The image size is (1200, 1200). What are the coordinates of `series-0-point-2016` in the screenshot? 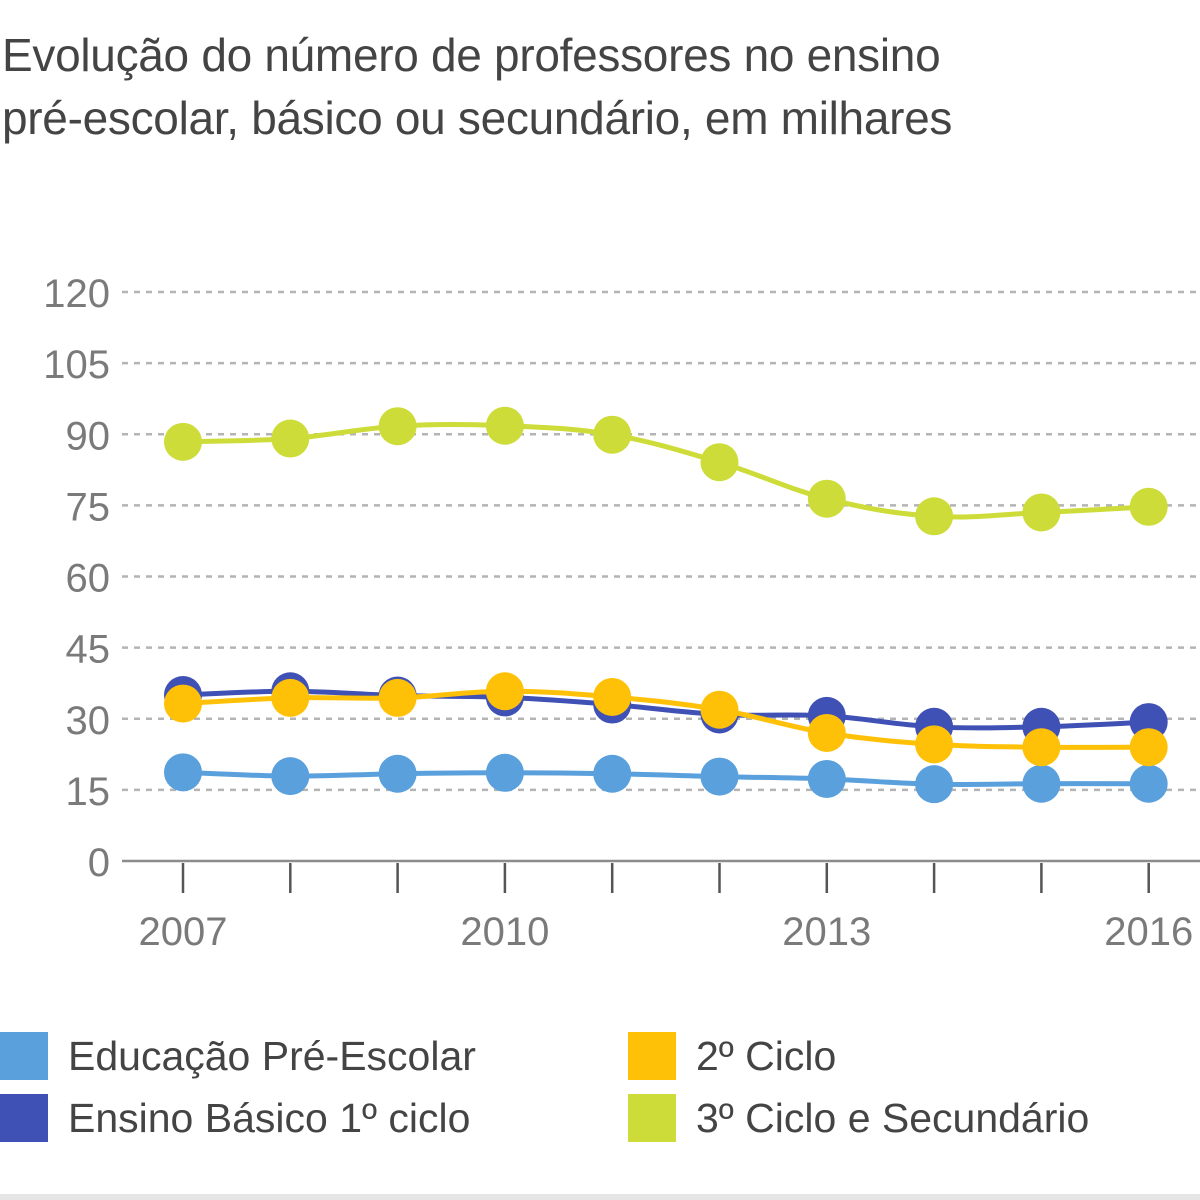 It's located at (1148, 783).